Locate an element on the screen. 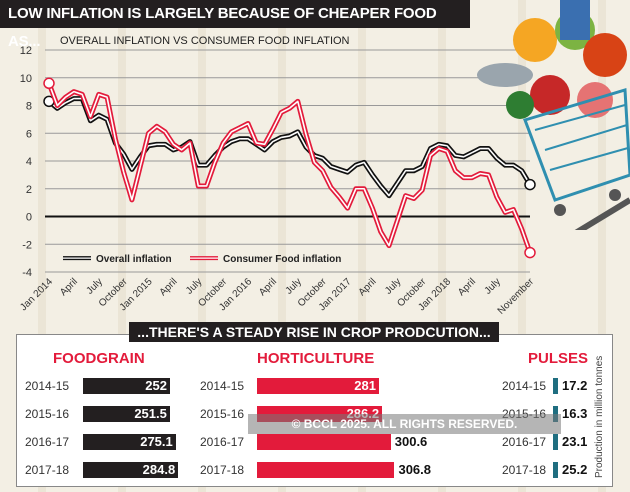 The image size is (630, 492). legend-label: Consumer Food inflation is located at coordinates (282, 259).